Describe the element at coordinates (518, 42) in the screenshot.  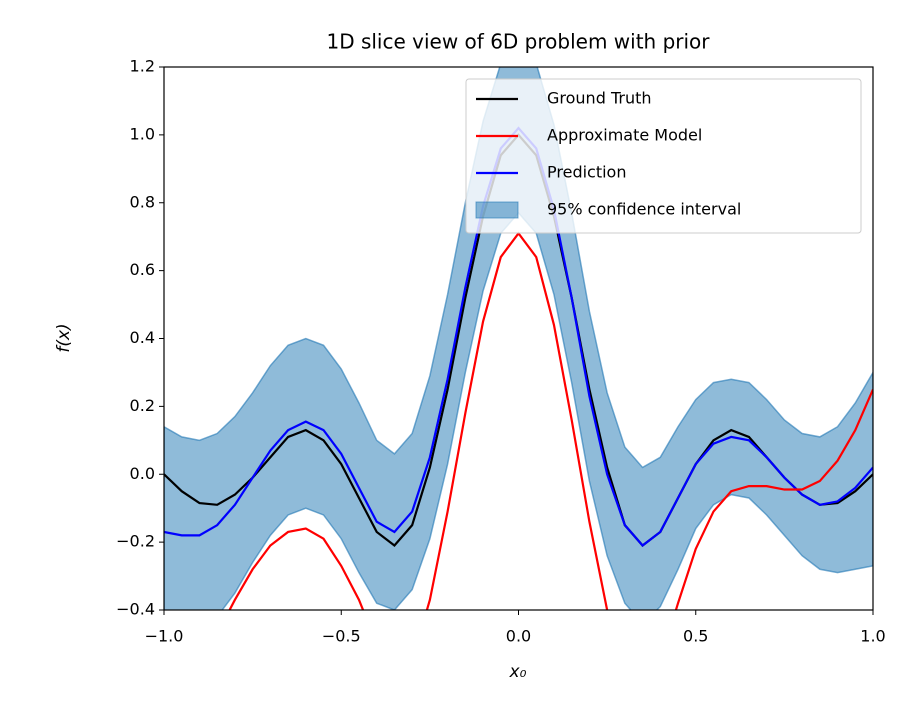
I see `chart-title: 1D slice view of 6D problem with prior` at that location.